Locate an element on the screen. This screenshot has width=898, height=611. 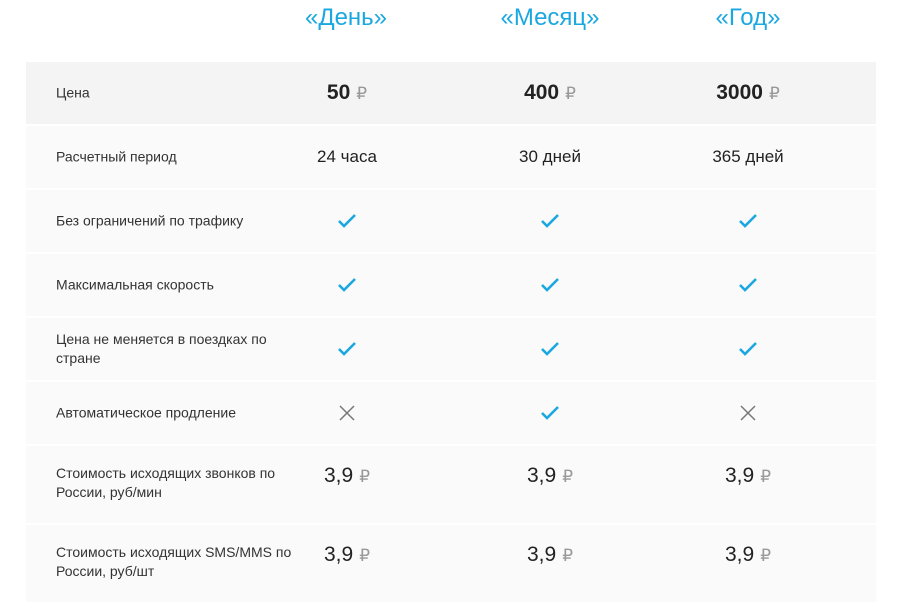
row-label: Цена is located at coordinates (73, 92).